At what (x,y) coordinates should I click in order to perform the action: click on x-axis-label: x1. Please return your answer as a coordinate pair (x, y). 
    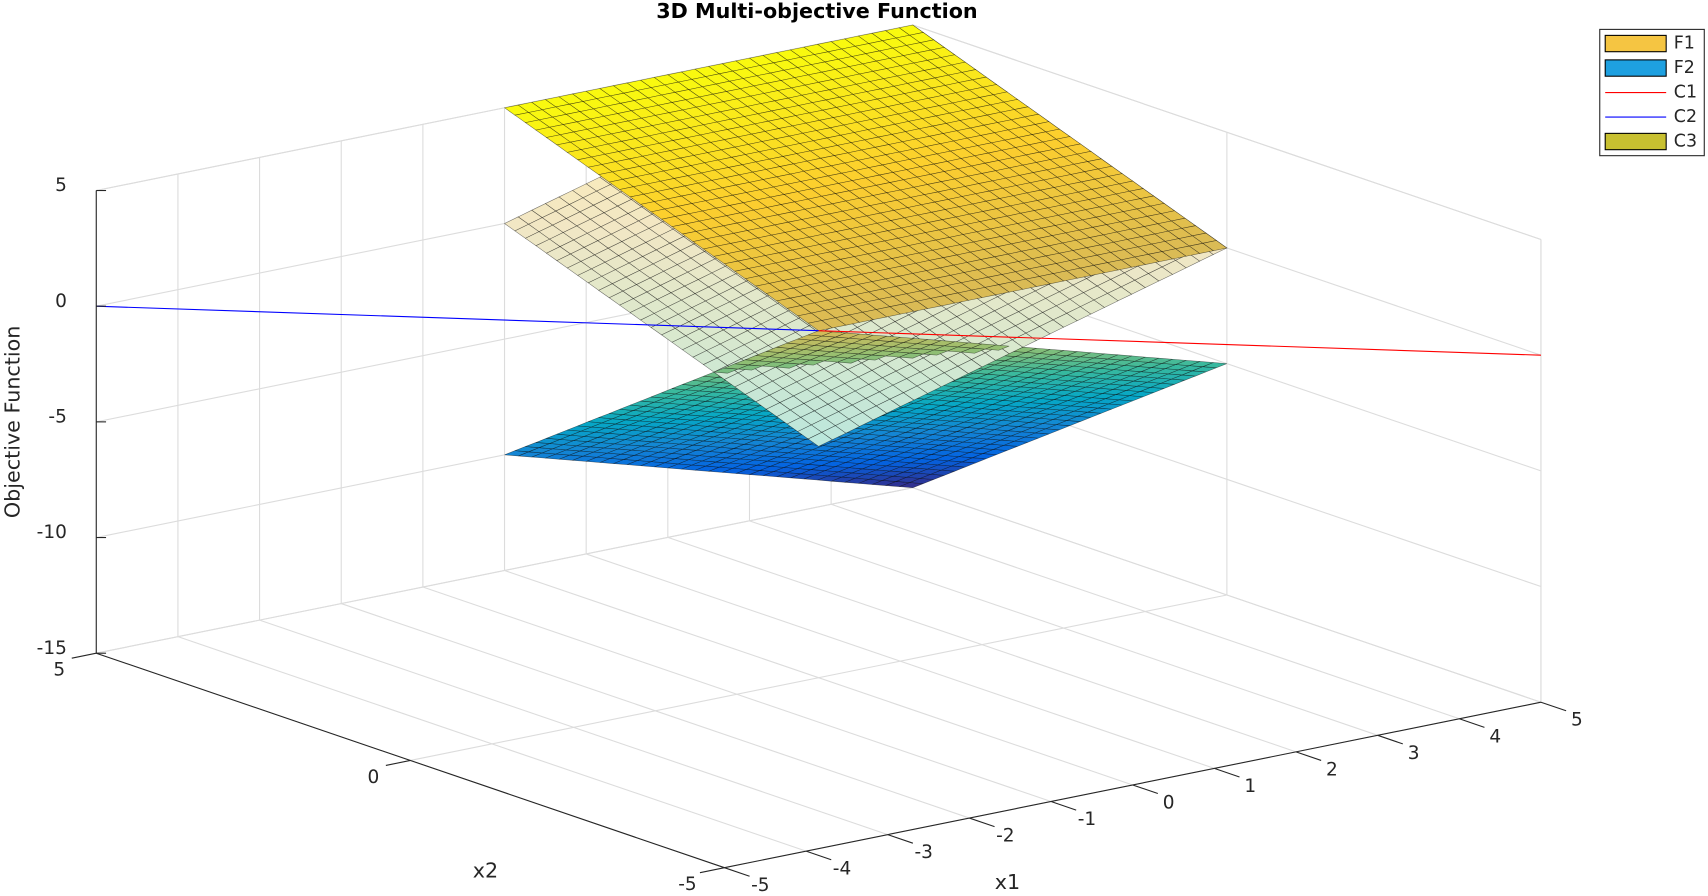
    Looking at the image, I should click on (1007, 882).